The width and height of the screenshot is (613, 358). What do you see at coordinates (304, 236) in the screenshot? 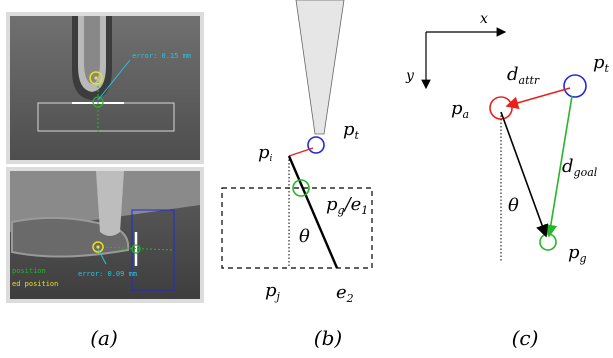
I see `label-theta-b: θ` at bounding box center [304, 236].